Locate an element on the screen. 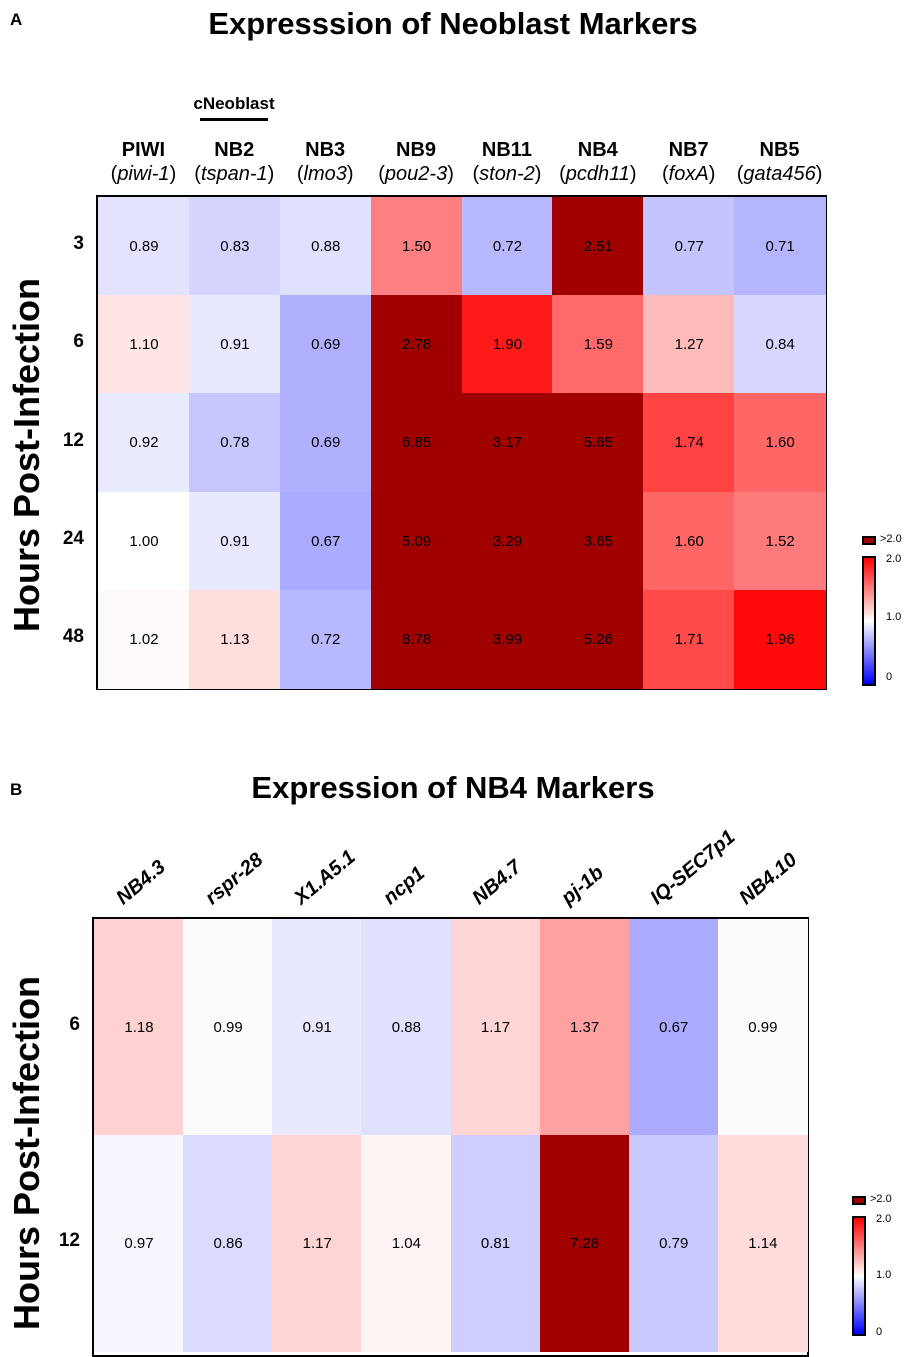 The image size is (906, 1357). heatmap-cell: 0.97 is located at coordinates (139, 1243).